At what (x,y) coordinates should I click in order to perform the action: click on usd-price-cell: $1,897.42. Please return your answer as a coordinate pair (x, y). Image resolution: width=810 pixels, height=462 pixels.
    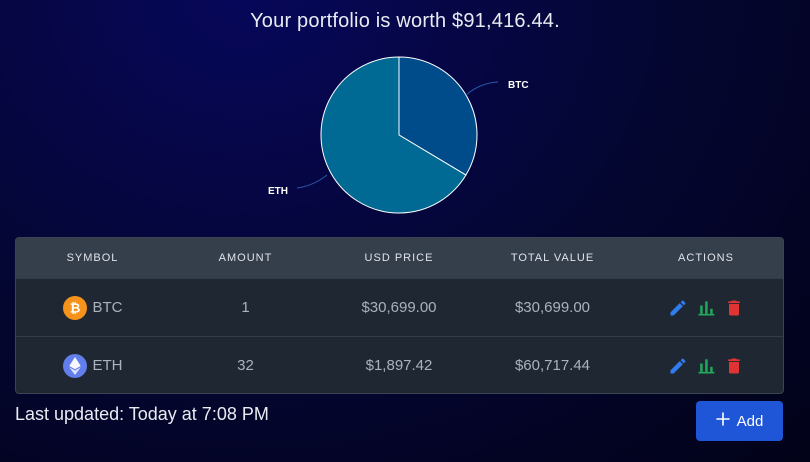
    Looking at the image, I should click on (399, 365).